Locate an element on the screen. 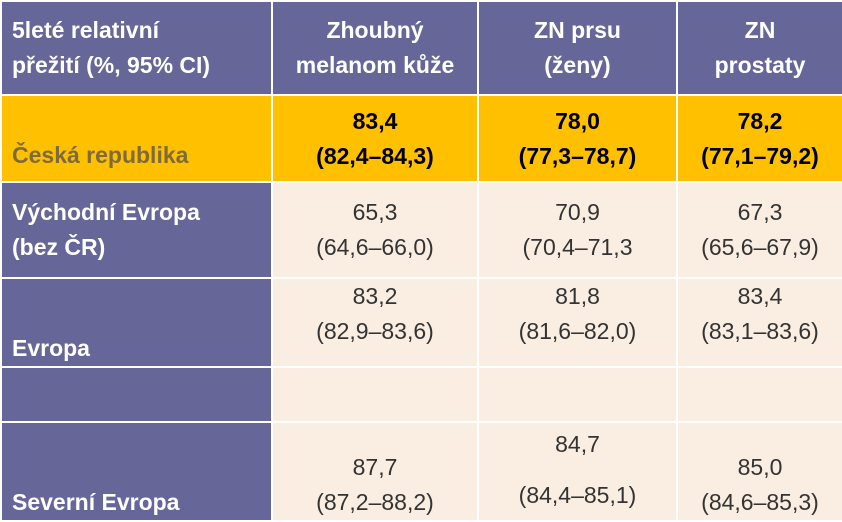  row-label-czech-republic: Česká republika is located at coordinates (136, 138).